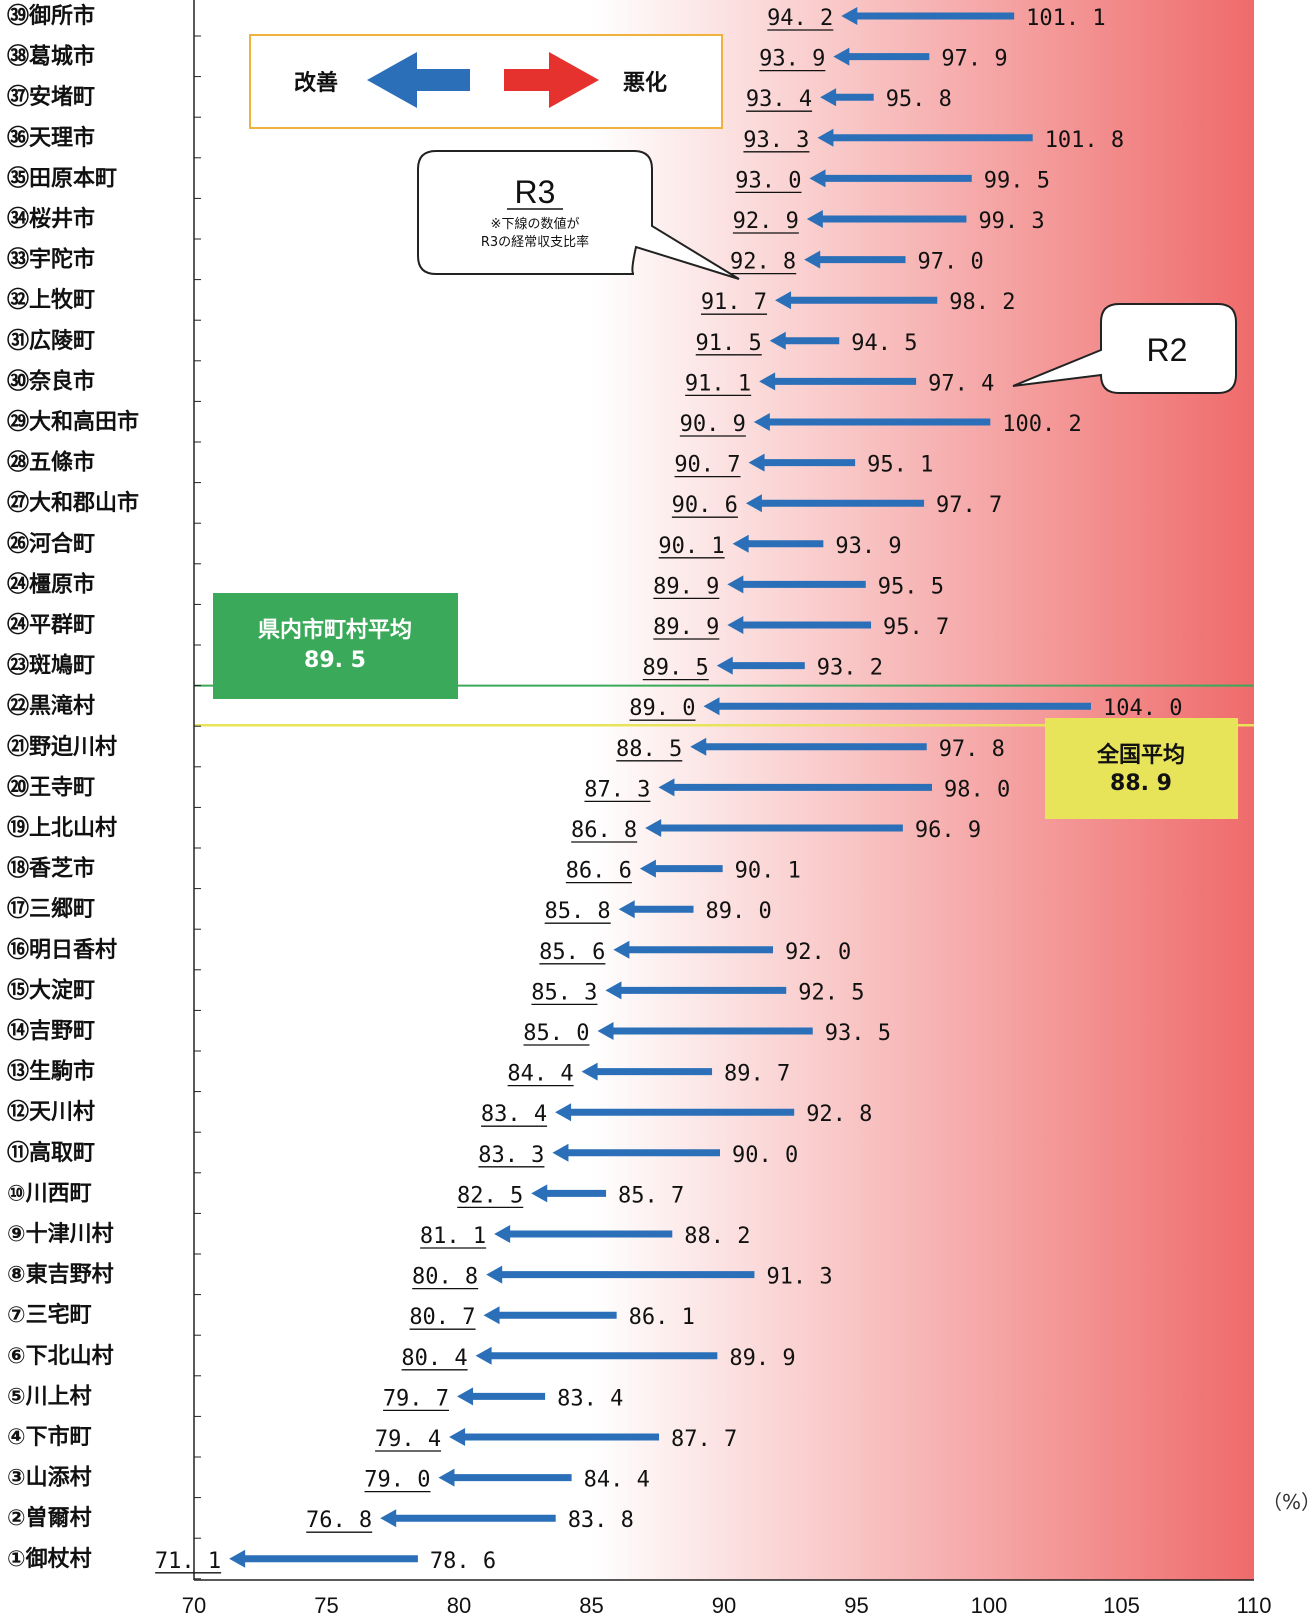  What do you see at coordinates (439, 1113) in the screenshot?
I see `data-row: ⑫天川村 83. 4 92. 8` at bounding box center [439, 1113].